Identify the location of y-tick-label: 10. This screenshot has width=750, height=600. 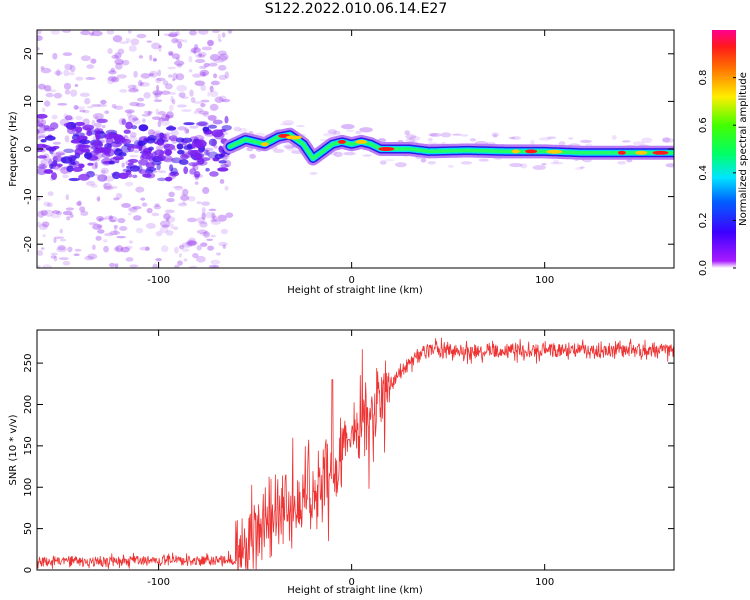
(28, 101).